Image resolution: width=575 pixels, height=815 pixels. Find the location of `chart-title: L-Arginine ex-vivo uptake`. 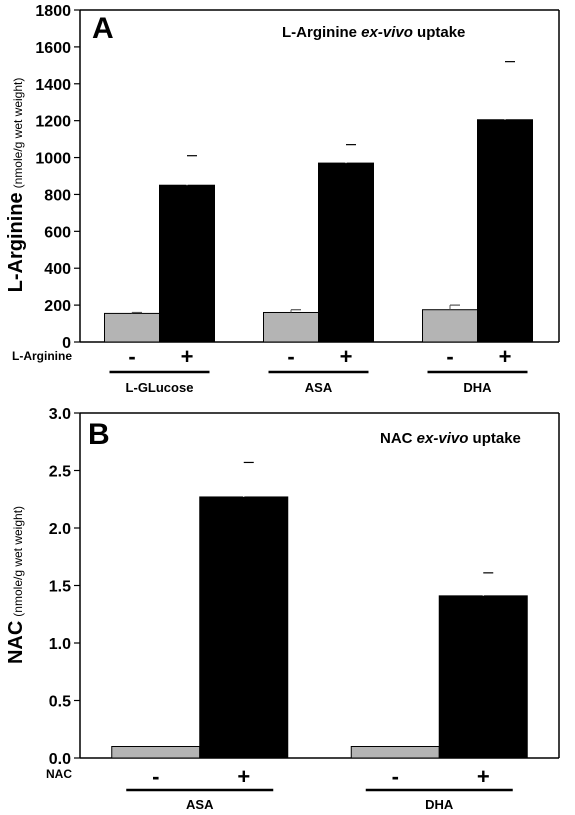

chart-title: L-Arginine ex-vivo uptake is located at coordinates (373, 32).